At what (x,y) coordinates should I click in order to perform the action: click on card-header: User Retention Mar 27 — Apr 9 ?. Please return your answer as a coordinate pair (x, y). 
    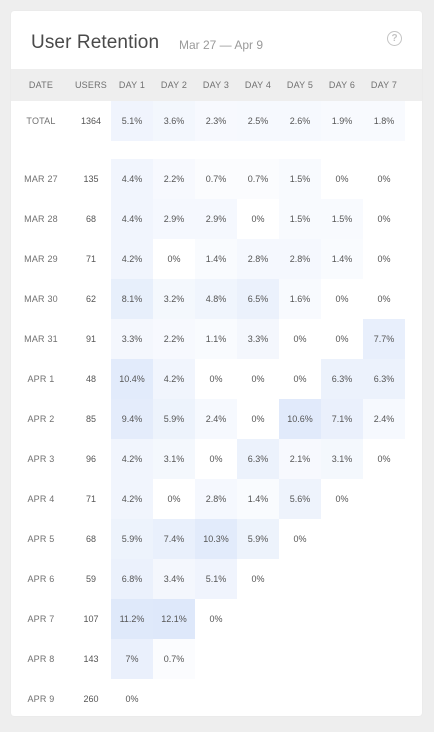
    Looking at the image, I should click on (216, 40).